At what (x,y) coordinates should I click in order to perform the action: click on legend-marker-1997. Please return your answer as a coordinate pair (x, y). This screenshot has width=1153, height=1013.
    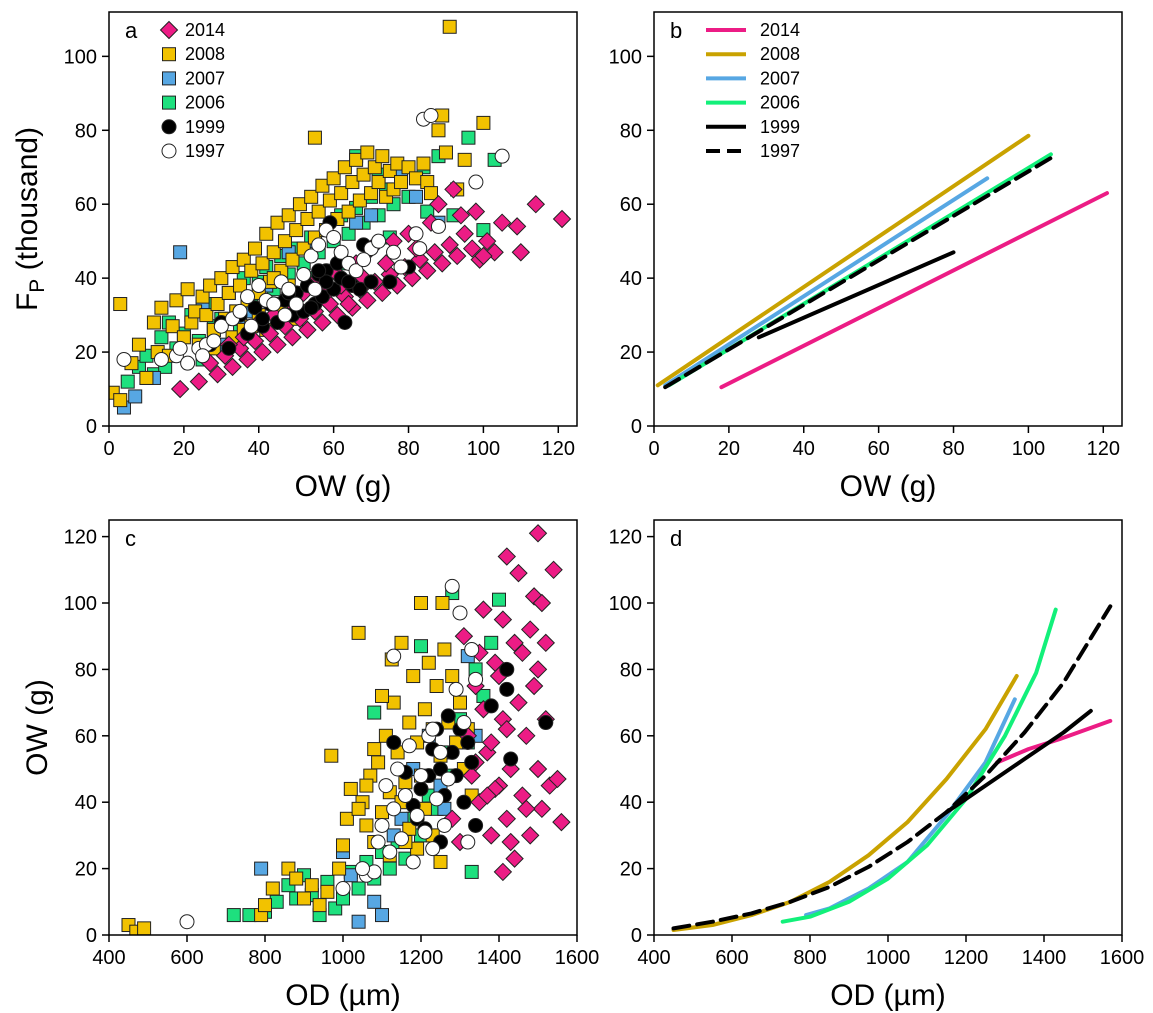
    Looking at the image, I should click on (169, 151).